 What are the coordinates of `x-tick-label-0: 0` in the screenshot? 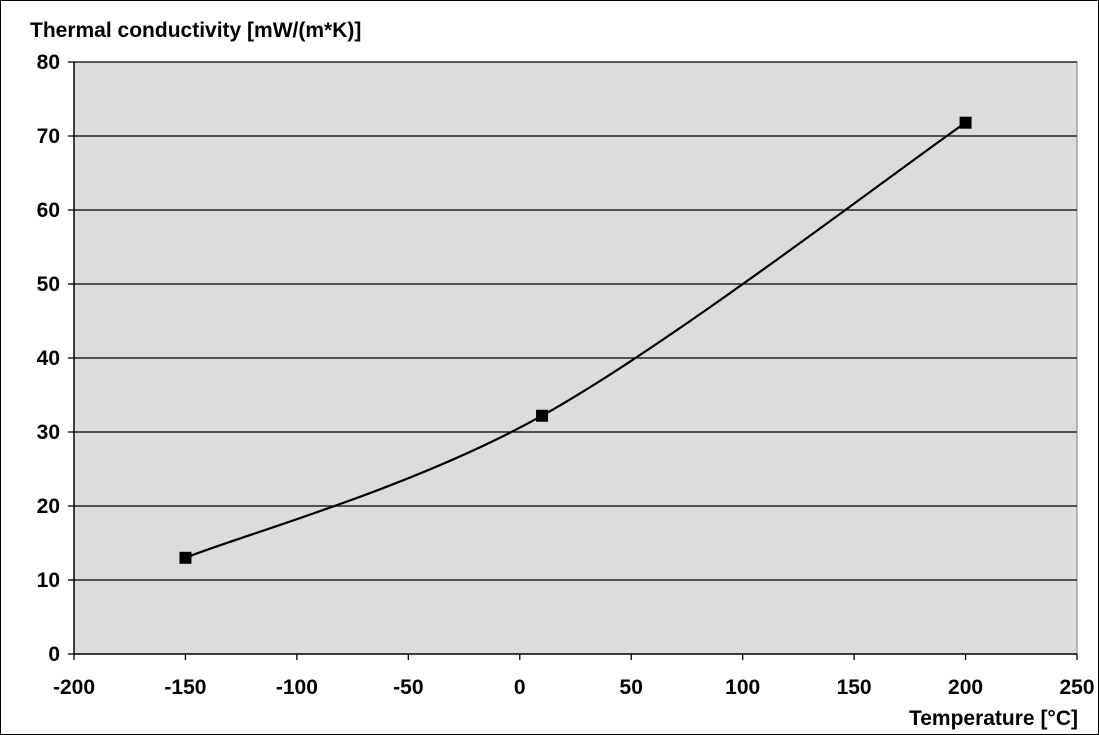 It's located at (520, 687).